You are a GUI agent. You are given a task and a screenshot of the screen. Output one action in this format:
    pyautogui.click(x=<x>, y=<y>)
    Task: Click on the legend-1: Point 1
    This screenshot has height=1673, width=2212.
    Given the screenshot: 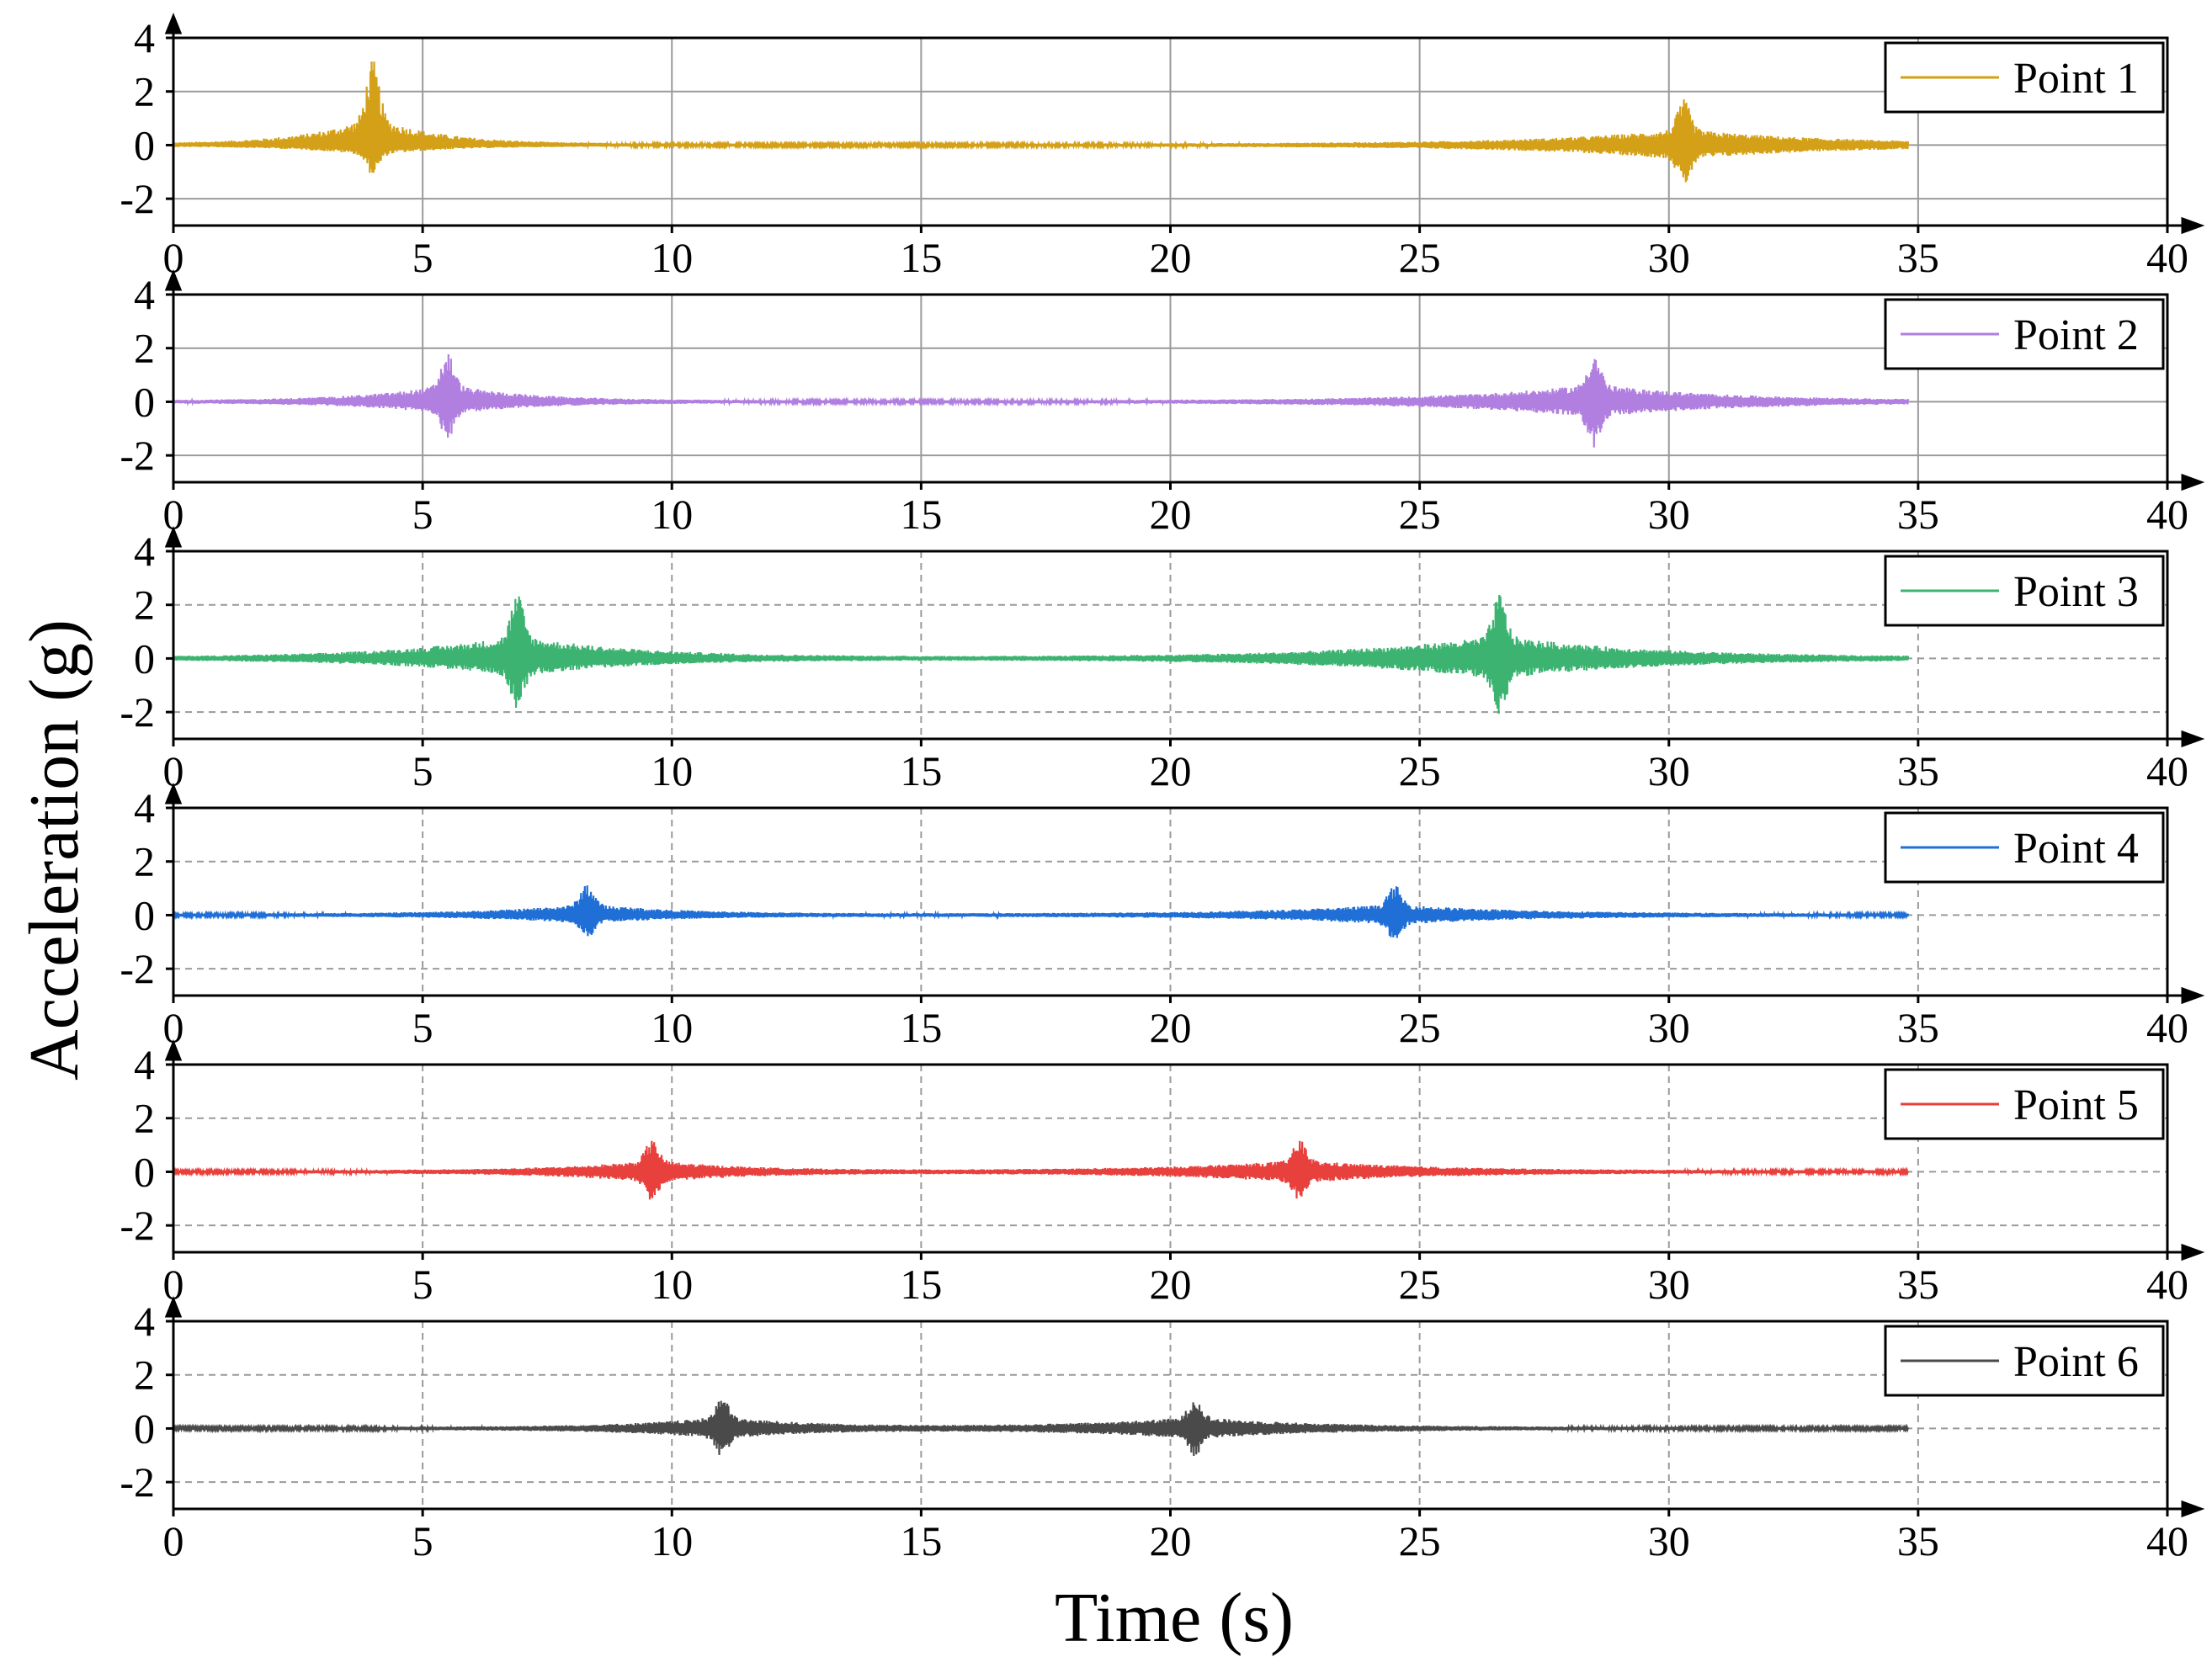 What is the action you would take?
    pyautogui.click(x=2024, y=77)
    